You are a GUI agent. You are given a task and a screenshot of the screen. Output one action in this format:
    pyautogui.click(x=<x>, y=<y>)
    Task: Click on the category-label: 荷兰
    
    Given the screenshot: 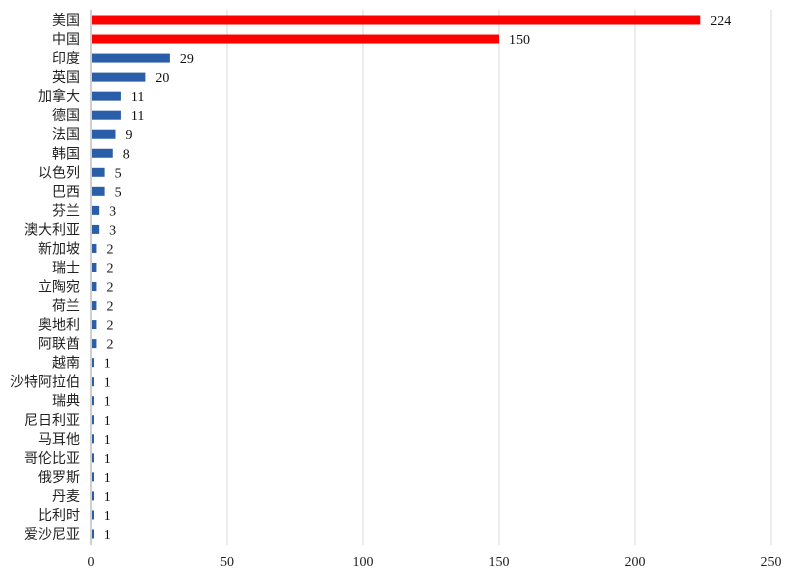 What is the action you would take?
    pyautogui.click(x=66, y=307)
    